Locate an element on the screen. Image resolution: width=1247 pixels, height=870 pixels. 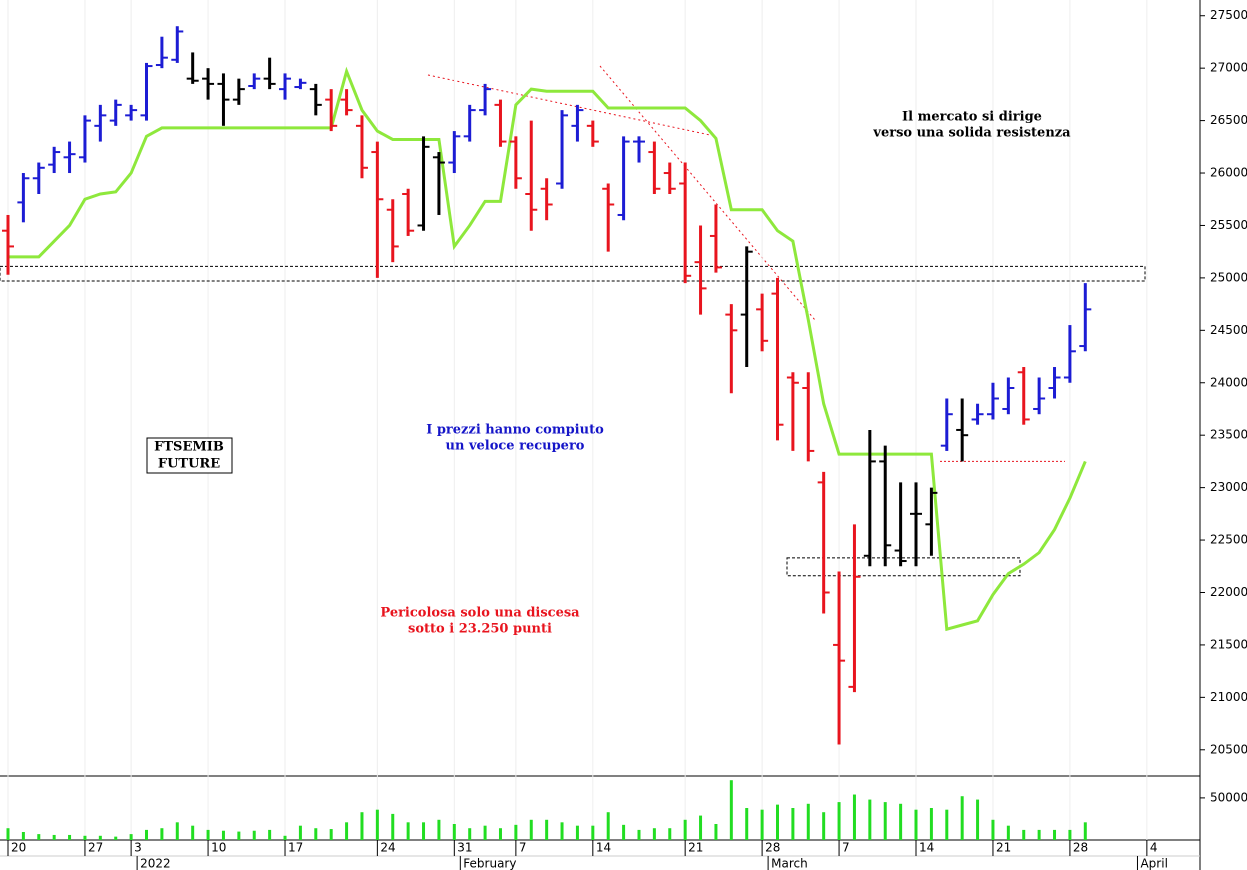
y-tick-label: 25000 is located at coordinates (1228, 277).